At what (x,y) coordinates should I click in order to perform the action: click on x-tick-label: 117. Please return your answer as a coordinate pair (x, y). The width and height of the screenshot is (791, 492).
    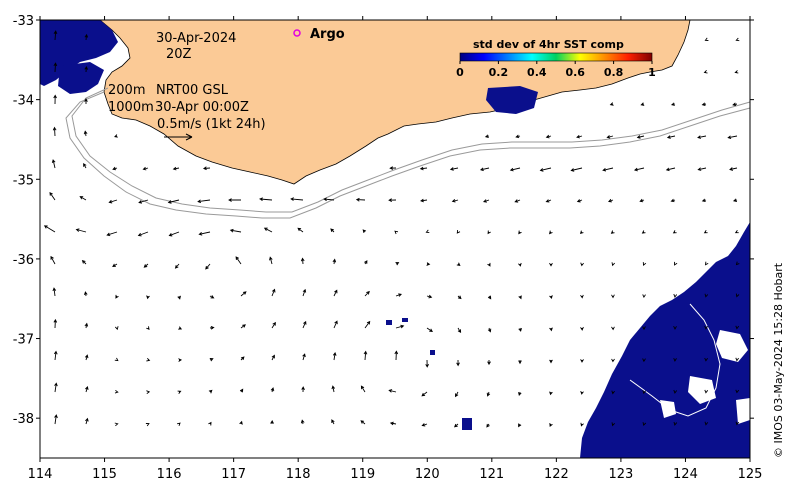
    Looking at the image, I should click on (233, 474).